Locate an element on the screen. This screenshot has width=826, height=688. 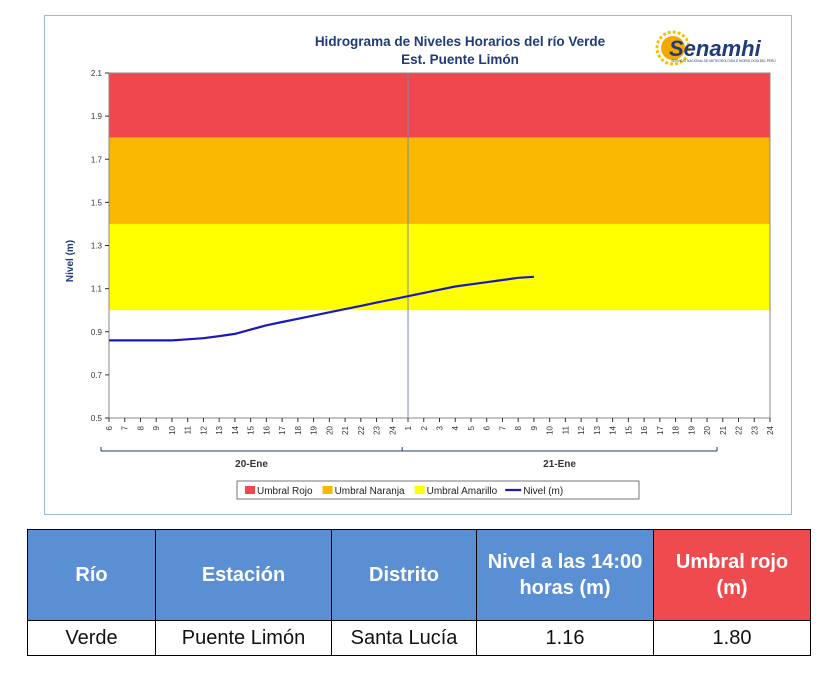
cell-estacion: Puente Limón is located at coordinates (243, 638).